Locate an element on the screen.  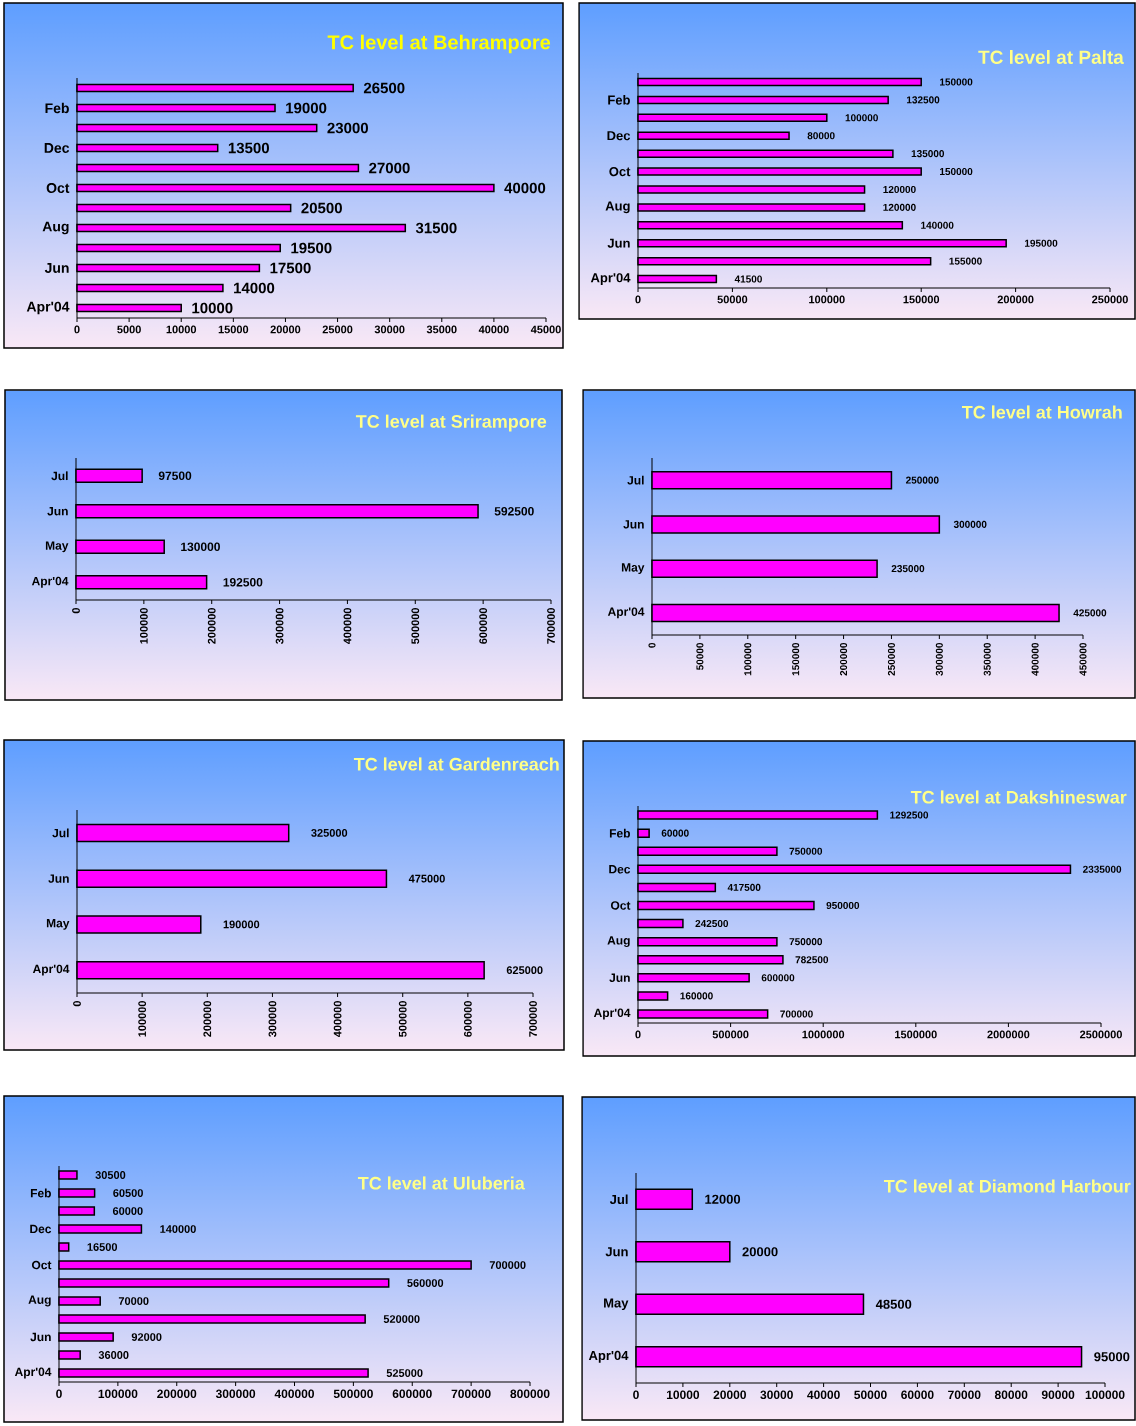
data-label: 130000 is located at coordinates (200, 547).